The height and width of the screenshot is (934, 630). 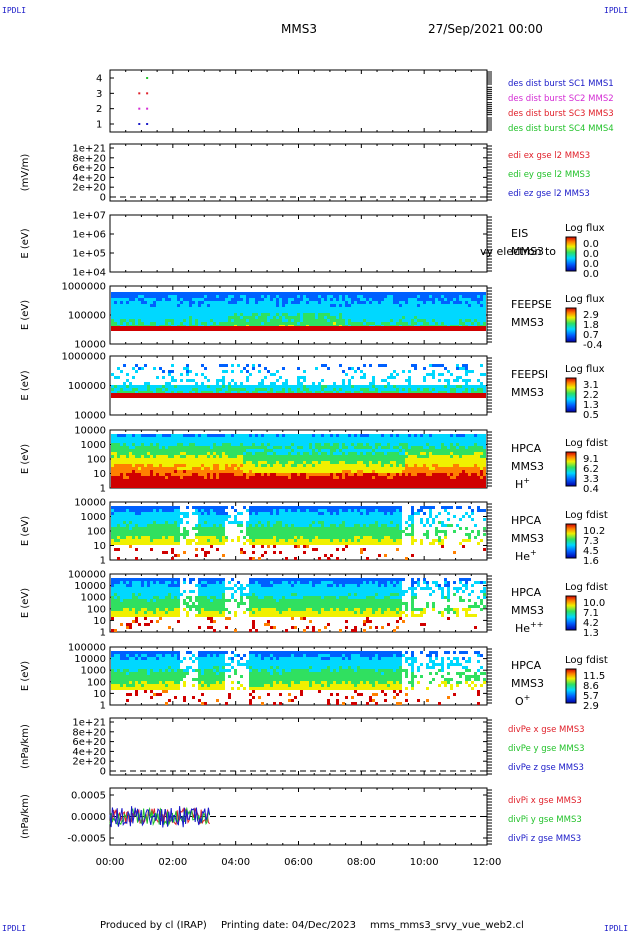 What do you see at coordinates (586, 515) in the screenshot?
I see `colorbar-title-hpca_he: Log fdist` at bounding box center [586, 515].